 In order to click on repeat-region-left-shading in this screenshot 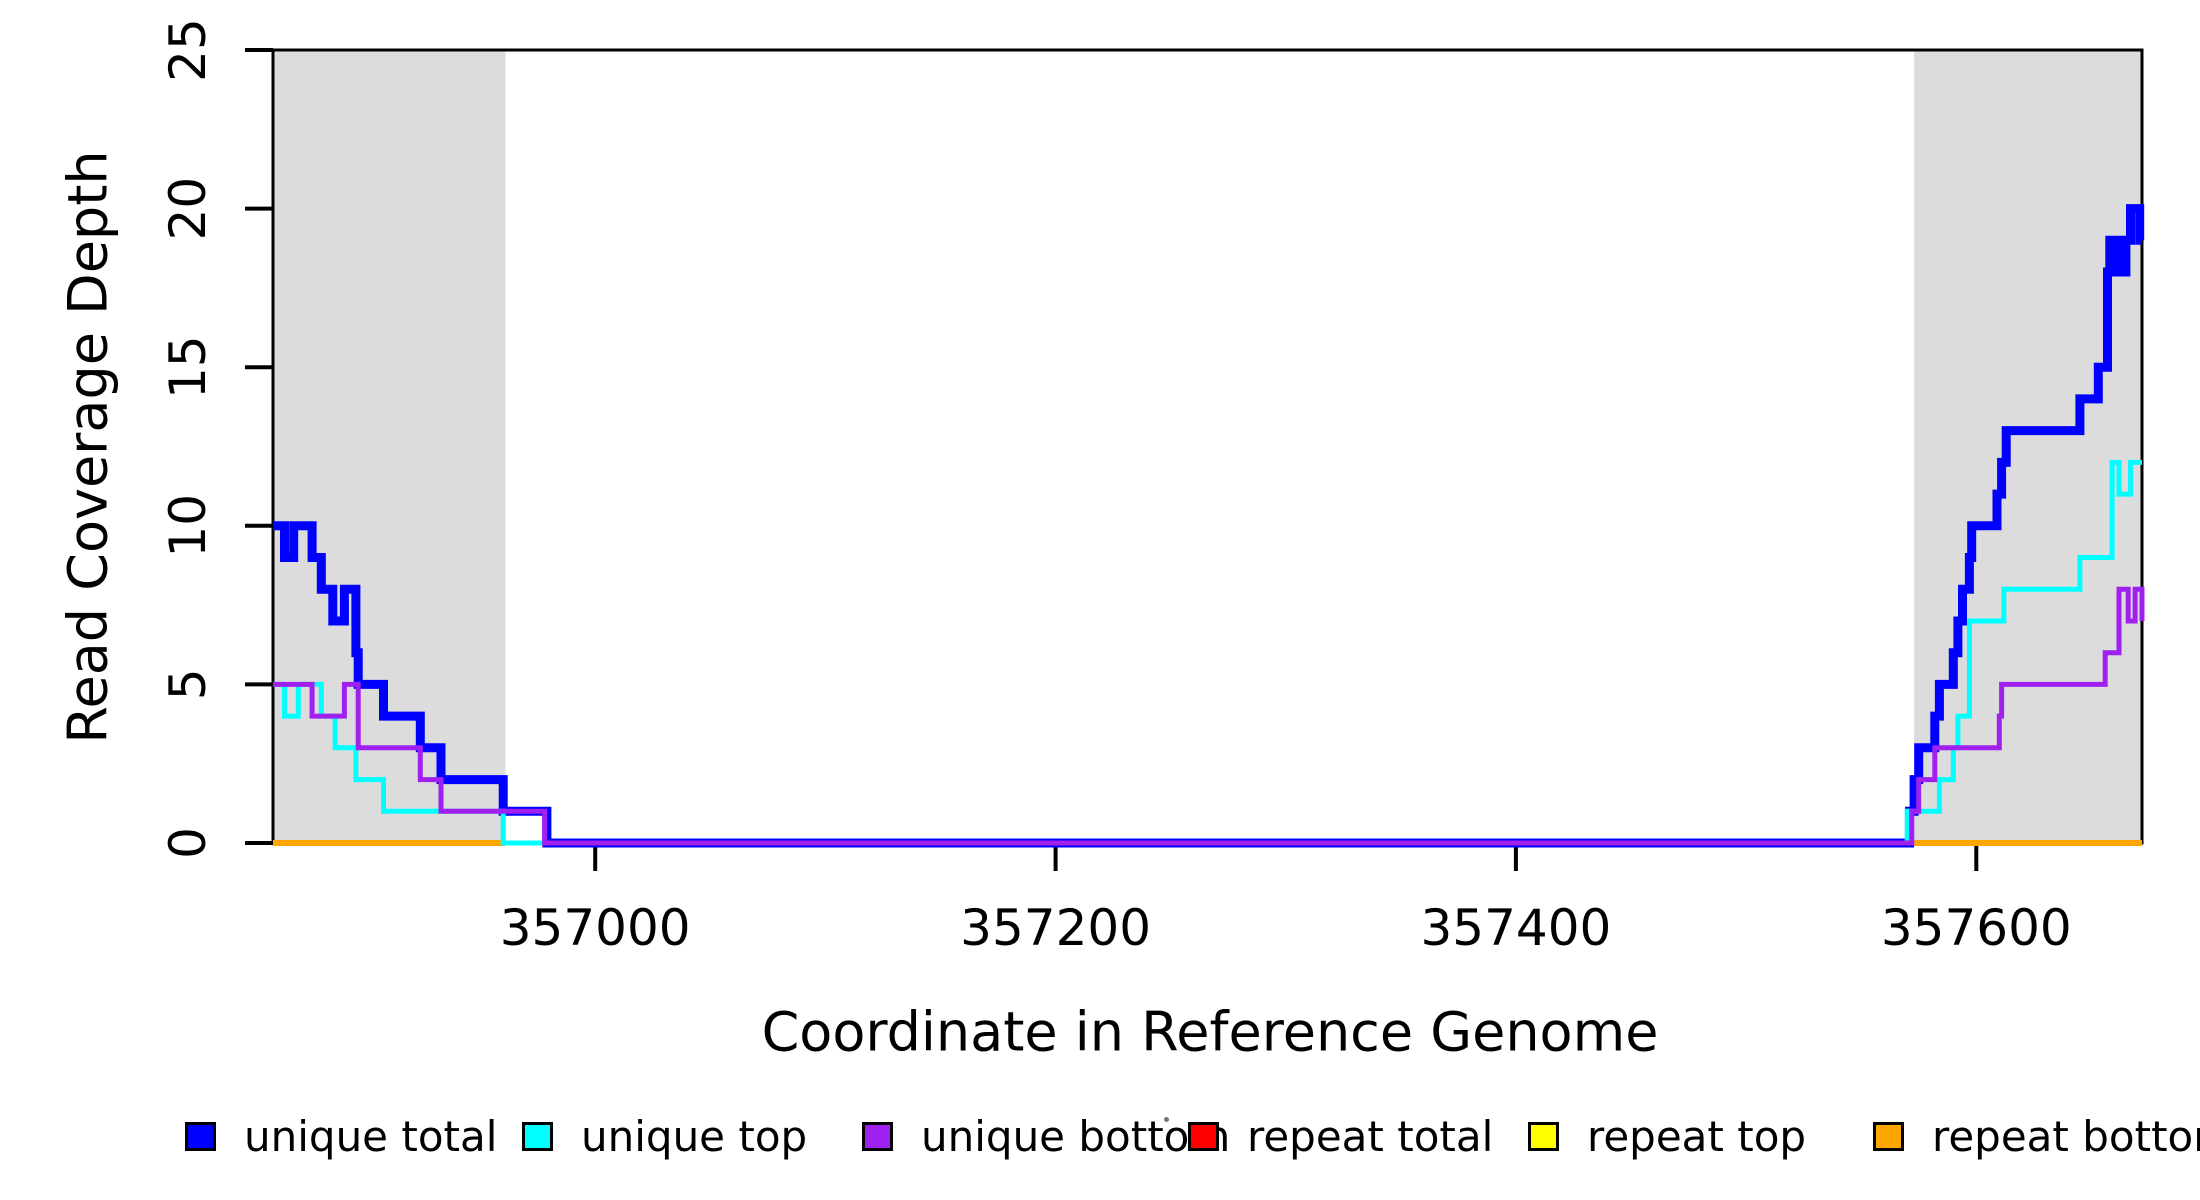, I will do `click(389, 446)`.